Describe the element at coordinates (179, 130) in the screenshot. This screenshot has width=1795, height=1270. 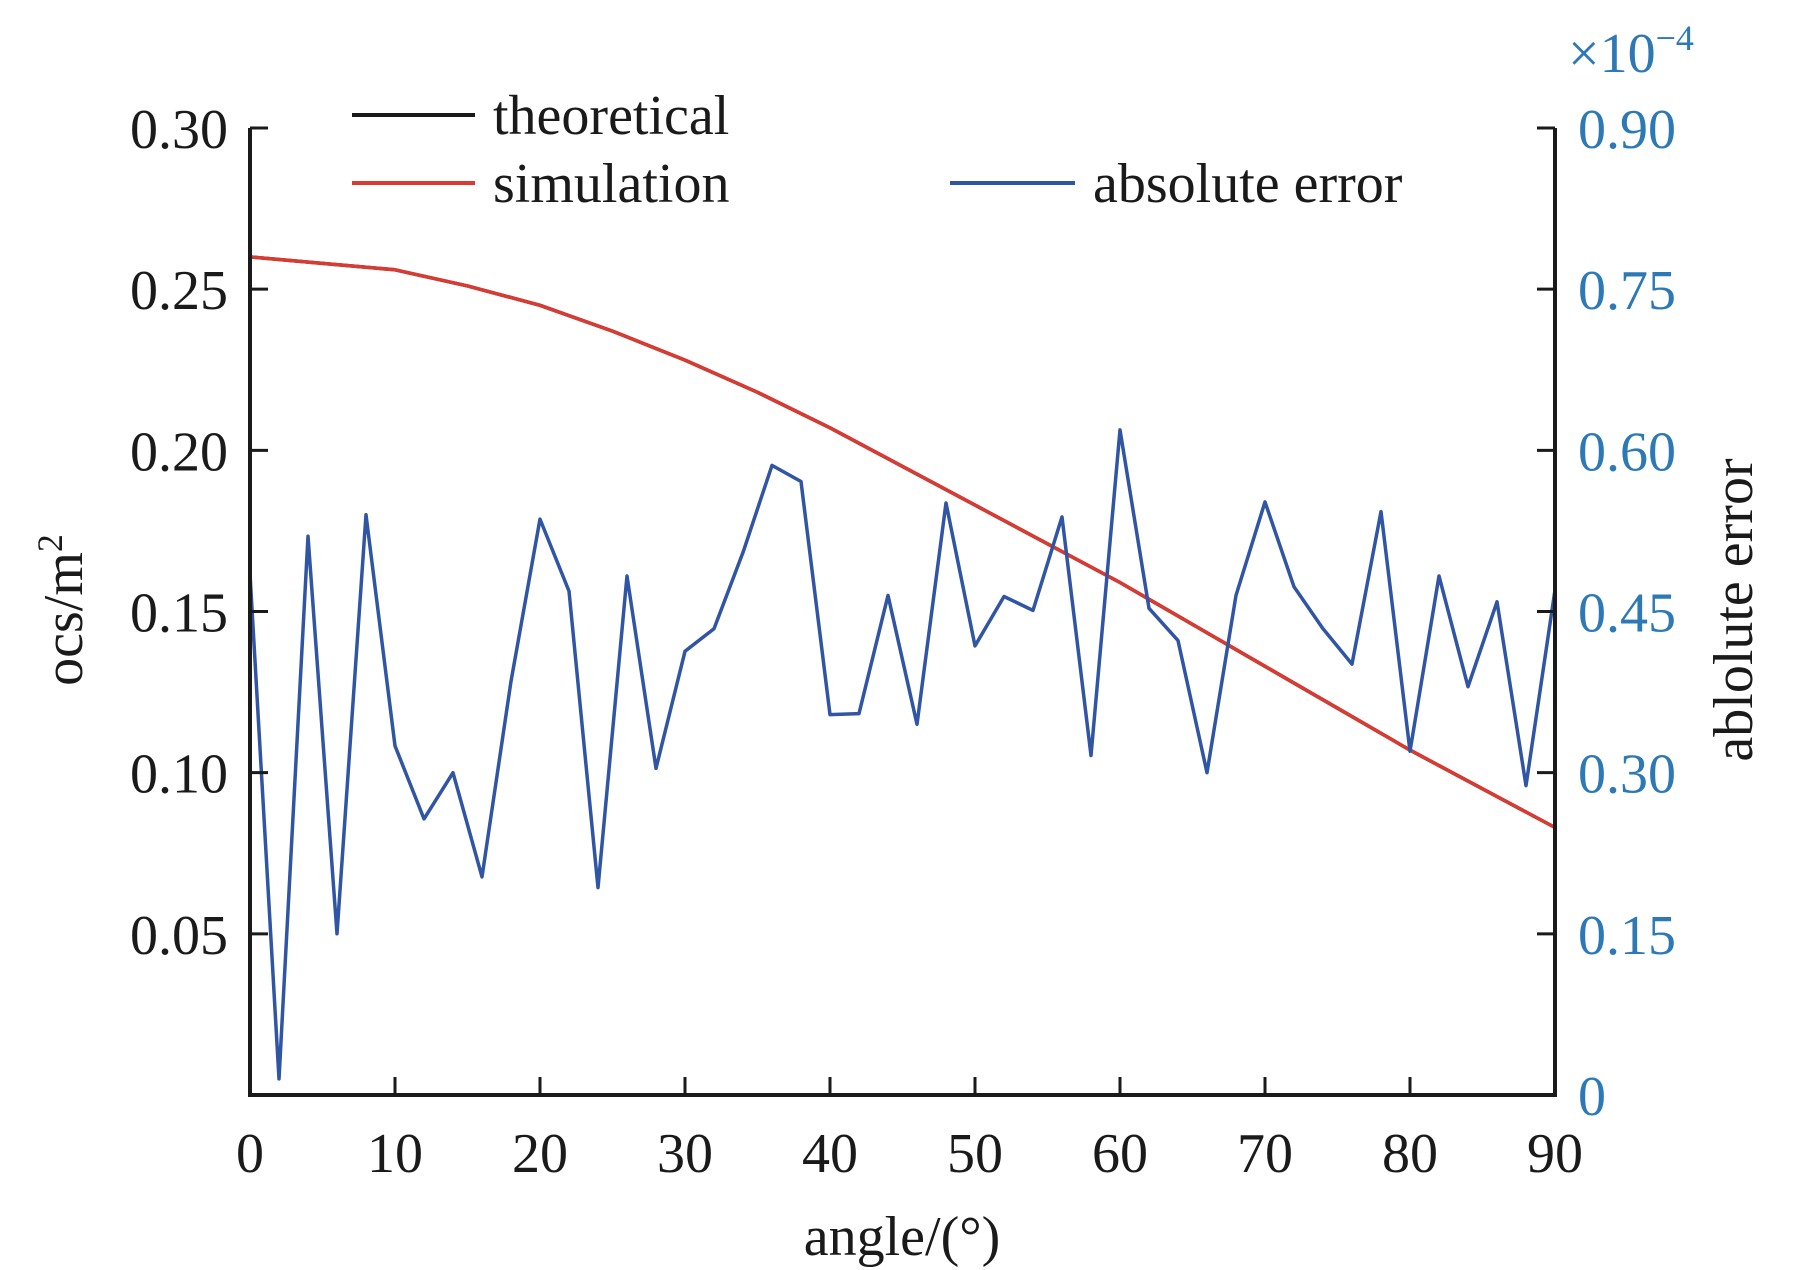
I see `y-left-tick-label: 0.30` at that location.